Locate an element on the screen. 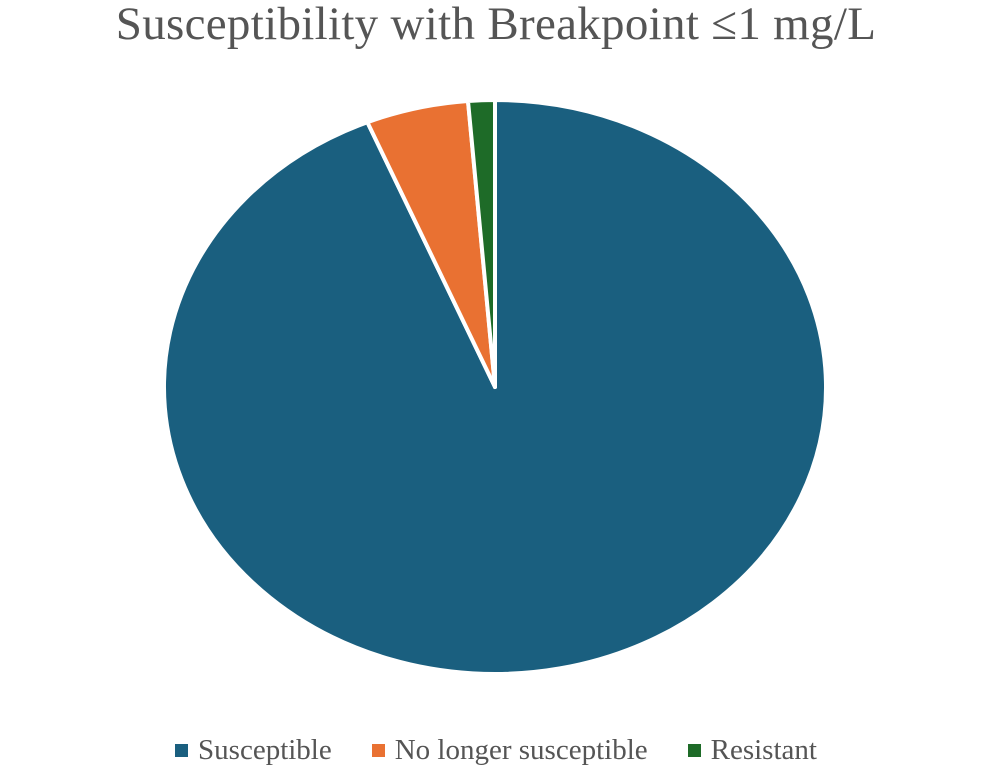 This screenshot has width=992, height=772. slice-resistant is located at coordinates (481, 243).